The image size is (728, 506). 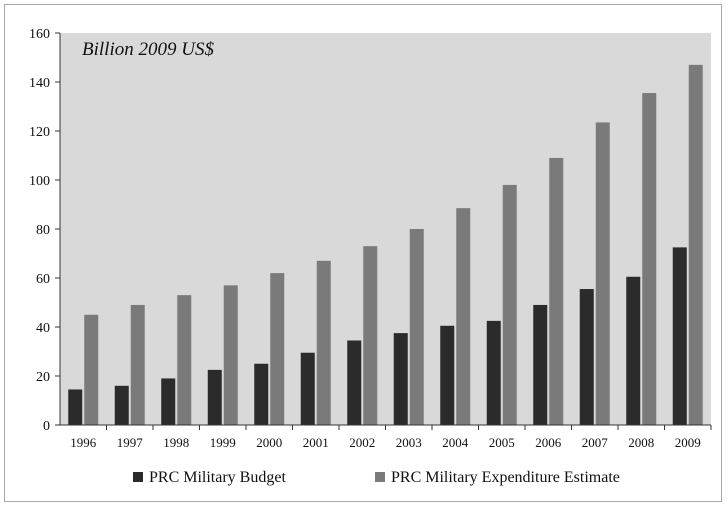 What do you see at coordinates (148, 49) in the screenshot?
I see `chart-title: Billion 2009 US$` at bounding box center [148, 49].